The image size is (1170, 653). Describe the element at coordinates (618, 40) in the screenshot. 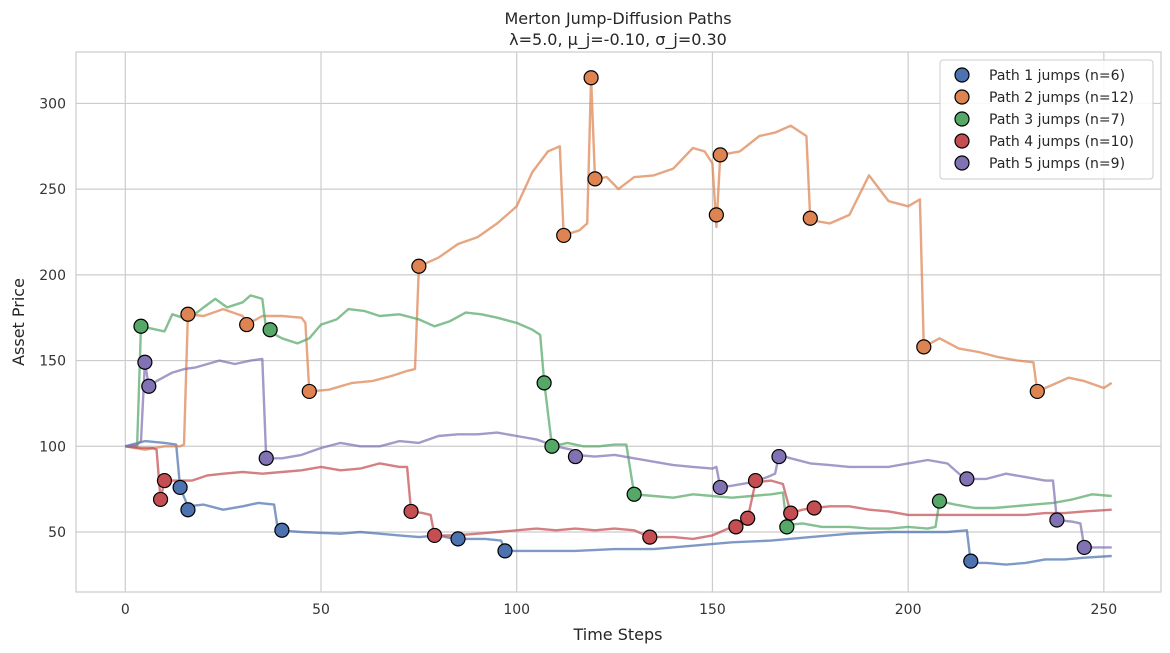

I see `chart-subtitle: λ=5.0, μ_j=-0.10, σ_j=0.30` at that location.